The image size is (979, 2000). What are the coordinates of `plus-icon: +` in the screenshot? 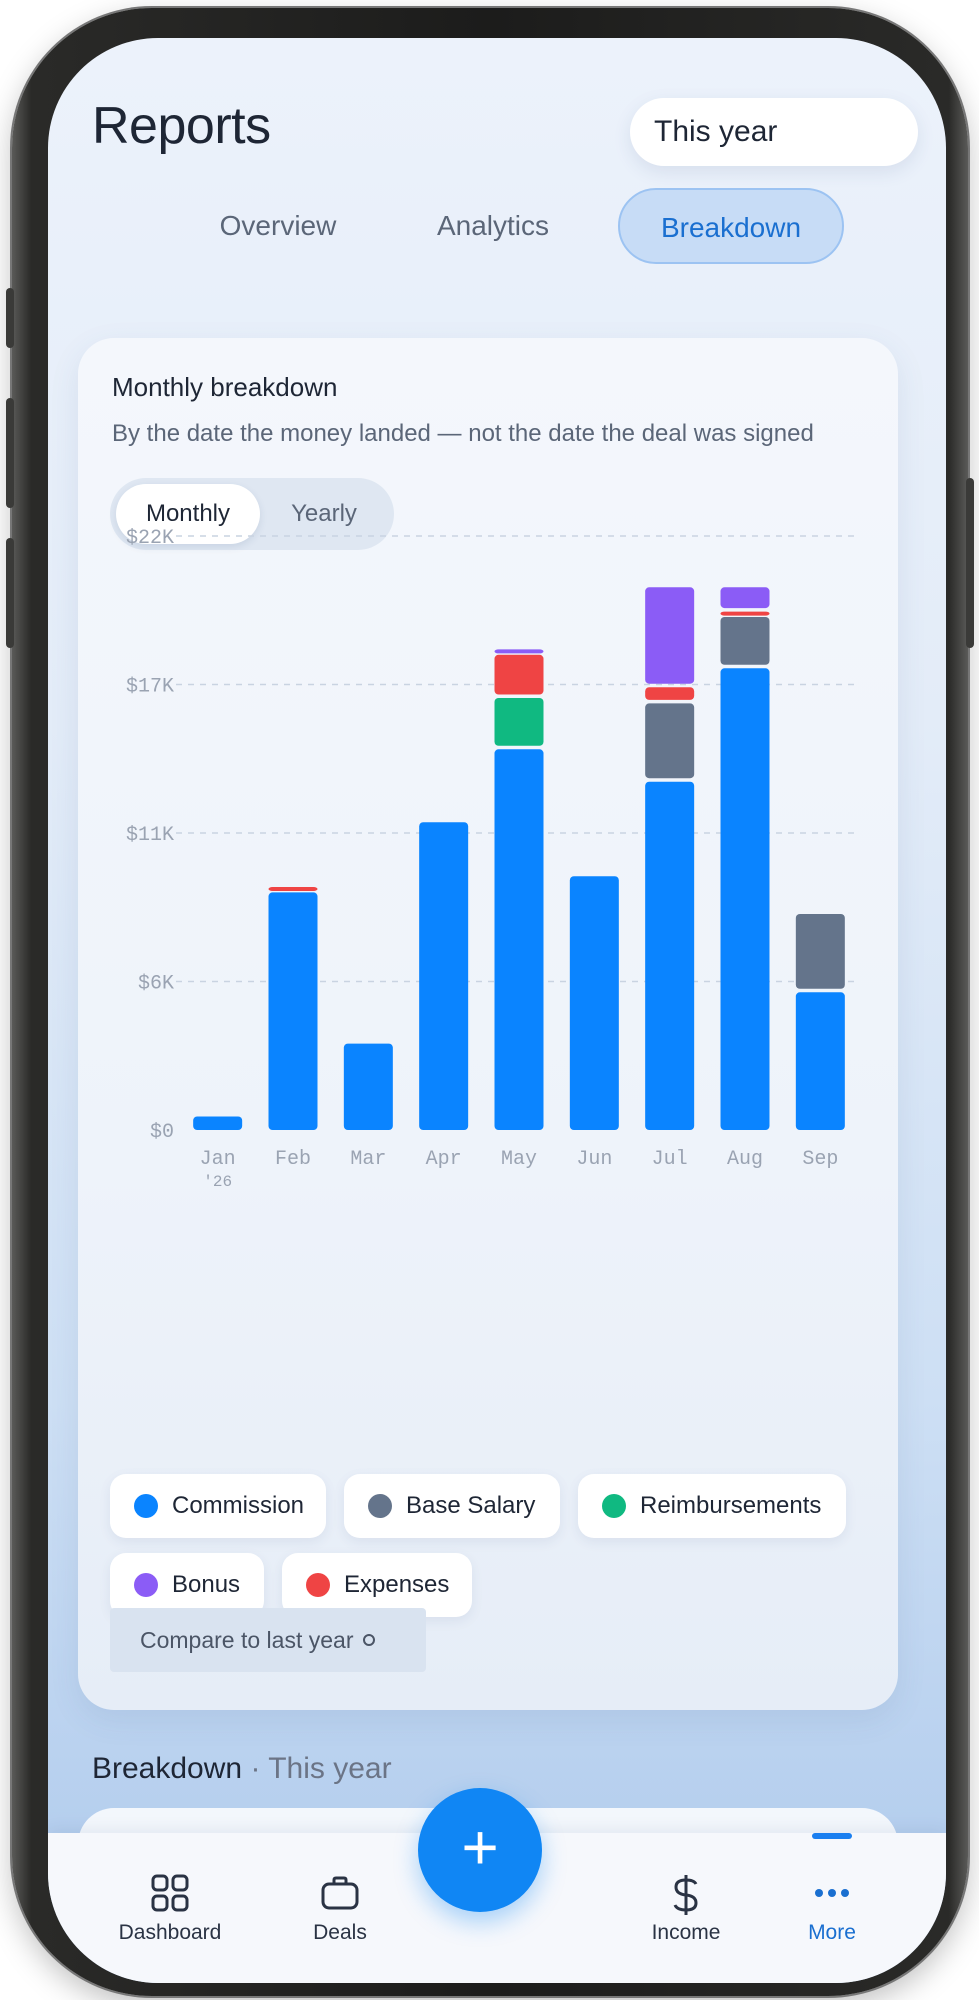 It's located at (480, 1847).